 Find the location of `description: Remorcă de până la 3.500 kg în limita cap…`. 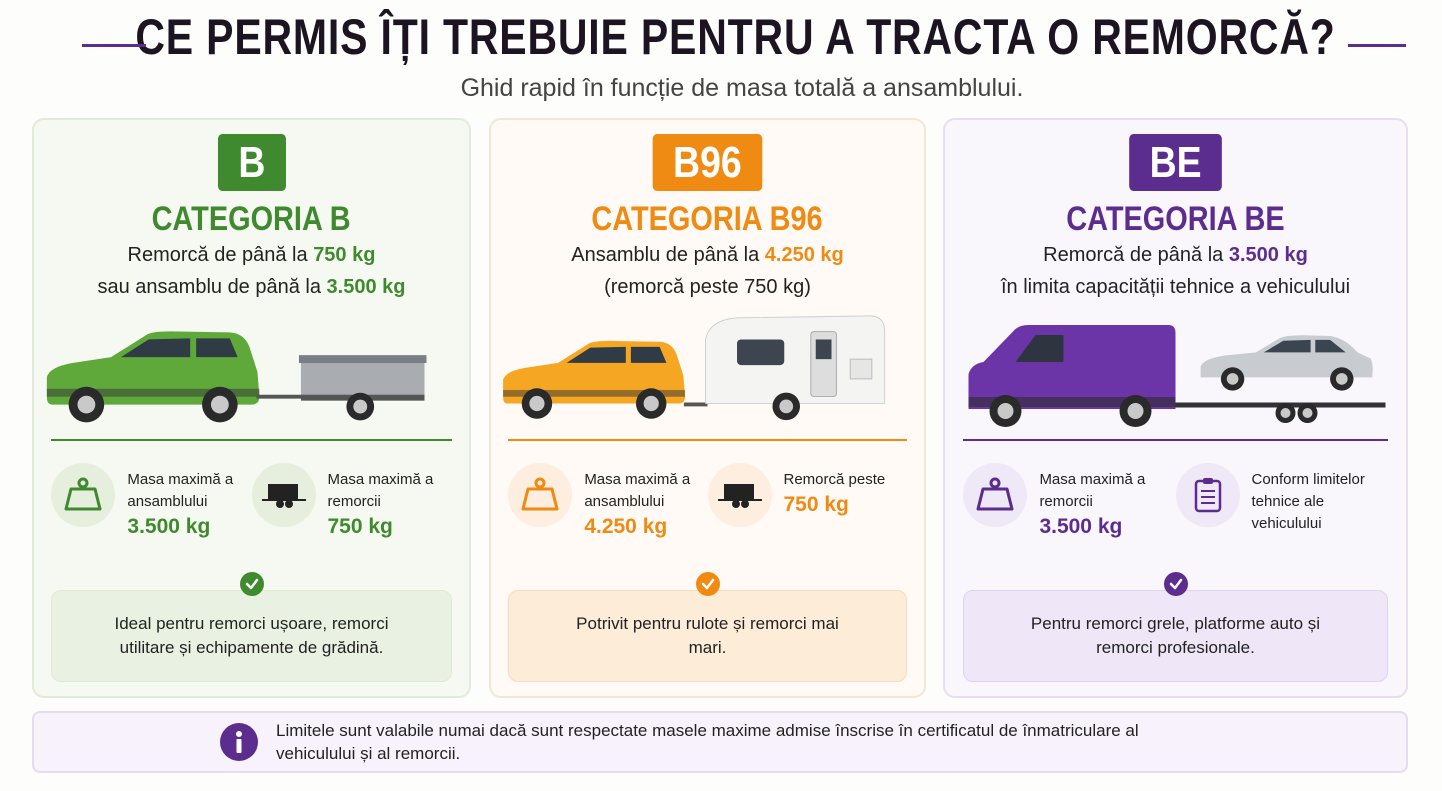

description: Remorcă de până la 3.500 kg în limita cap… is located at coordinates (1175, 271).